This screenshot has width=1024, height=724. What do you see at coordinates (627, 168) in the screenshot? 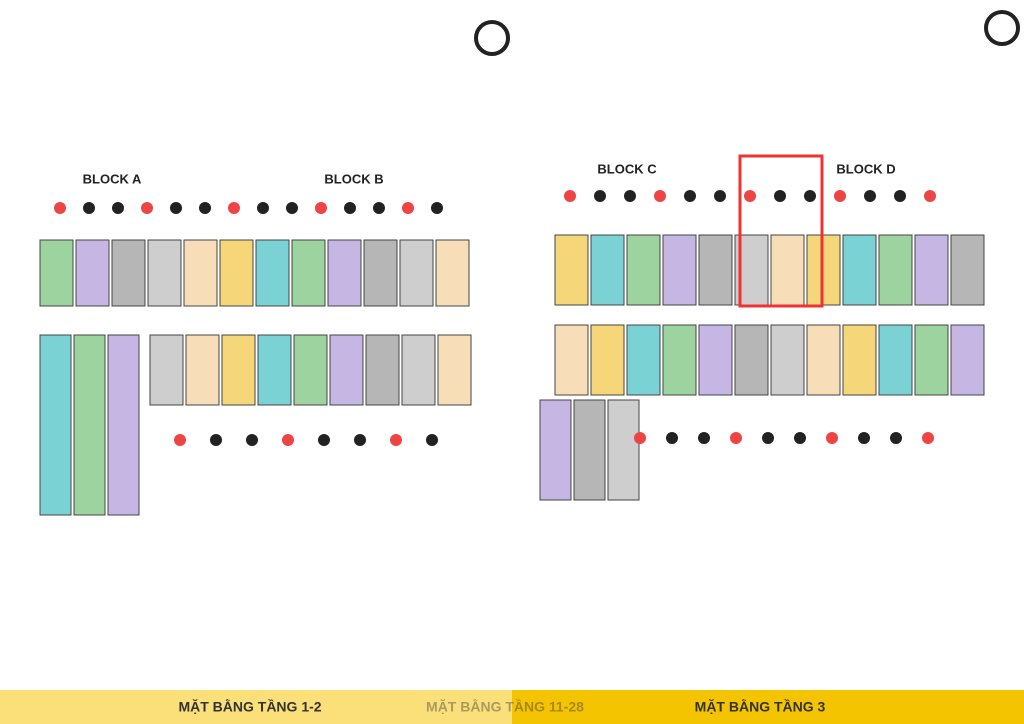
I see `block-label: BLOCK C` at bounding box center [627, 168].